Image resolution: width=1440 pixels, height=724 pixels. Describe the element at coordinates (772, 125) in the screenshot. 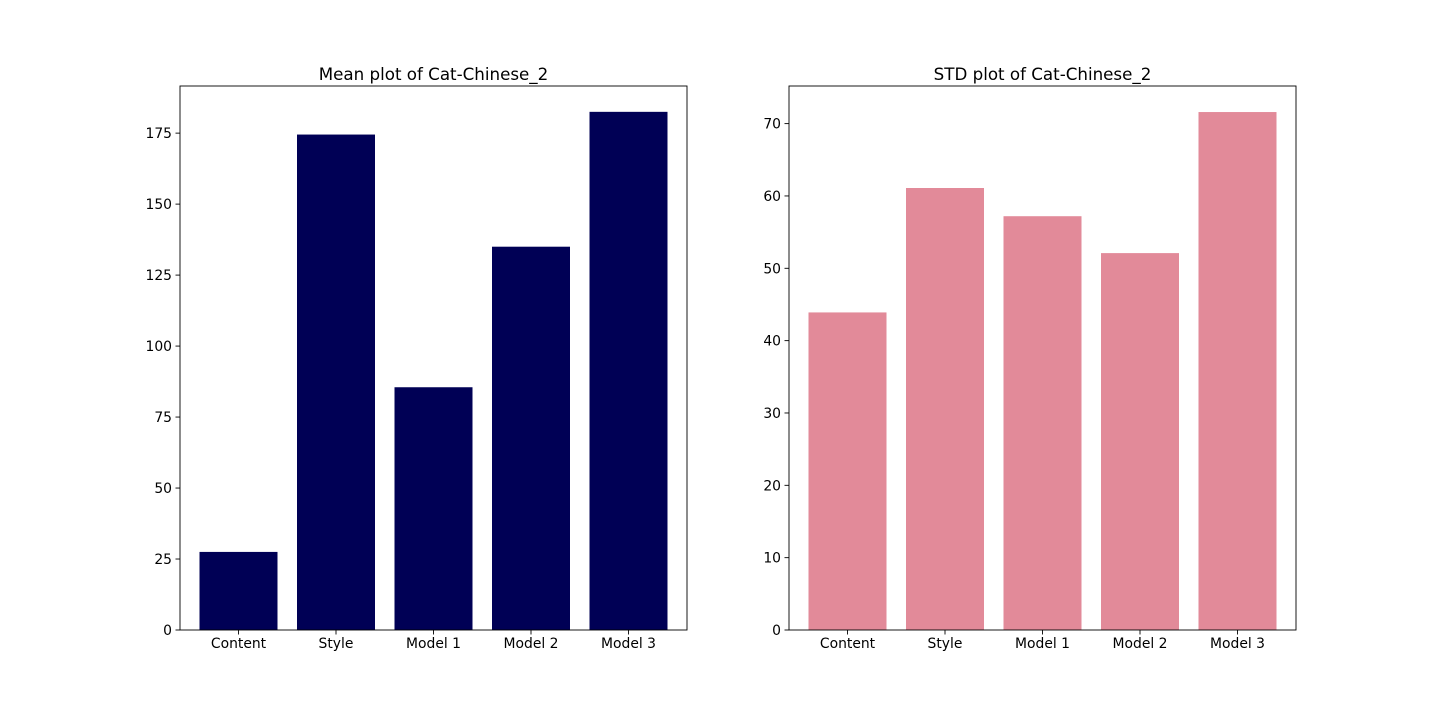

I see `std-ytick-label: 70` at that location.